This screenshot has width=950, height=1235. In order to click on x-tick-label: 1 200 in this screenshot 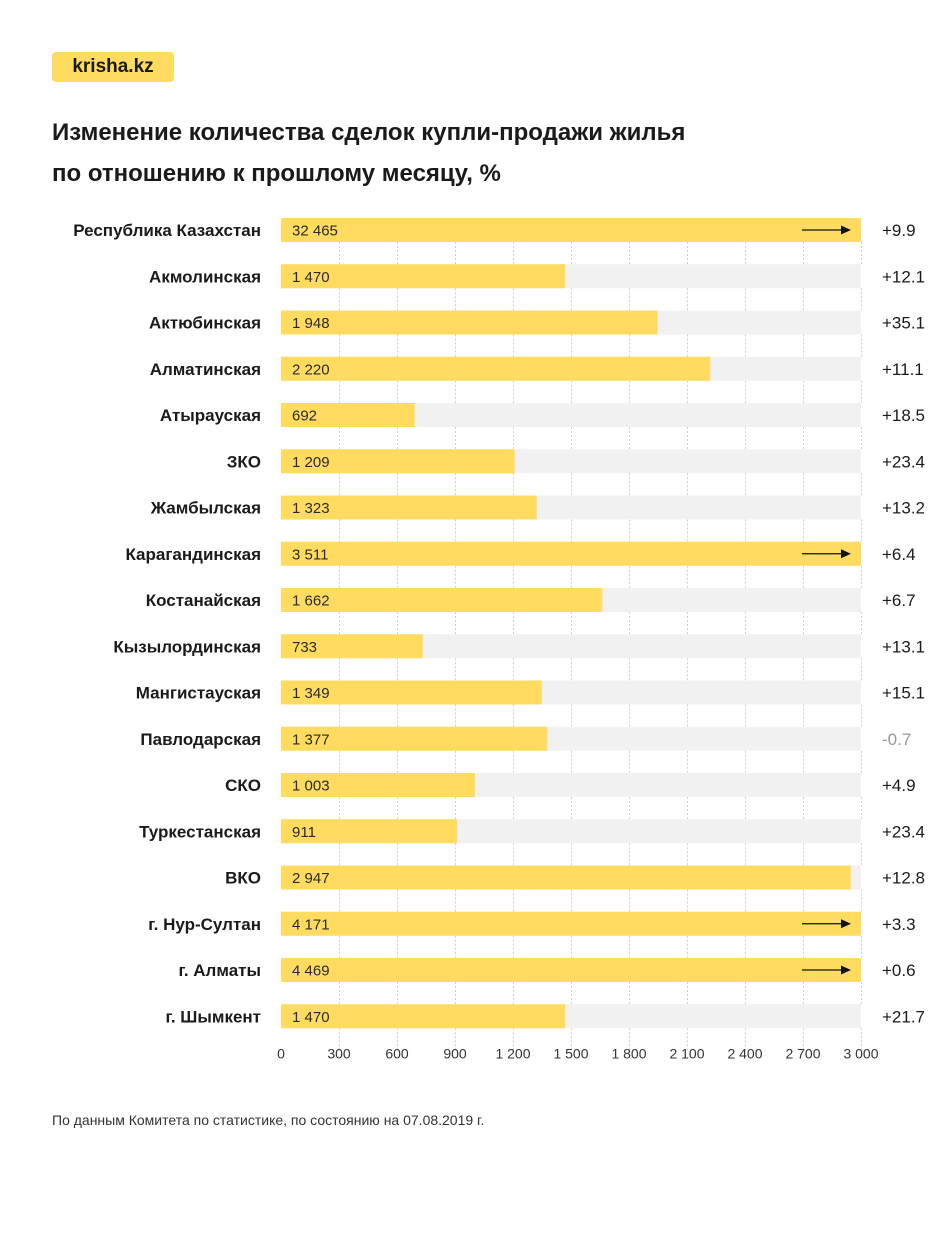, I will do `click(512, 1053)`.